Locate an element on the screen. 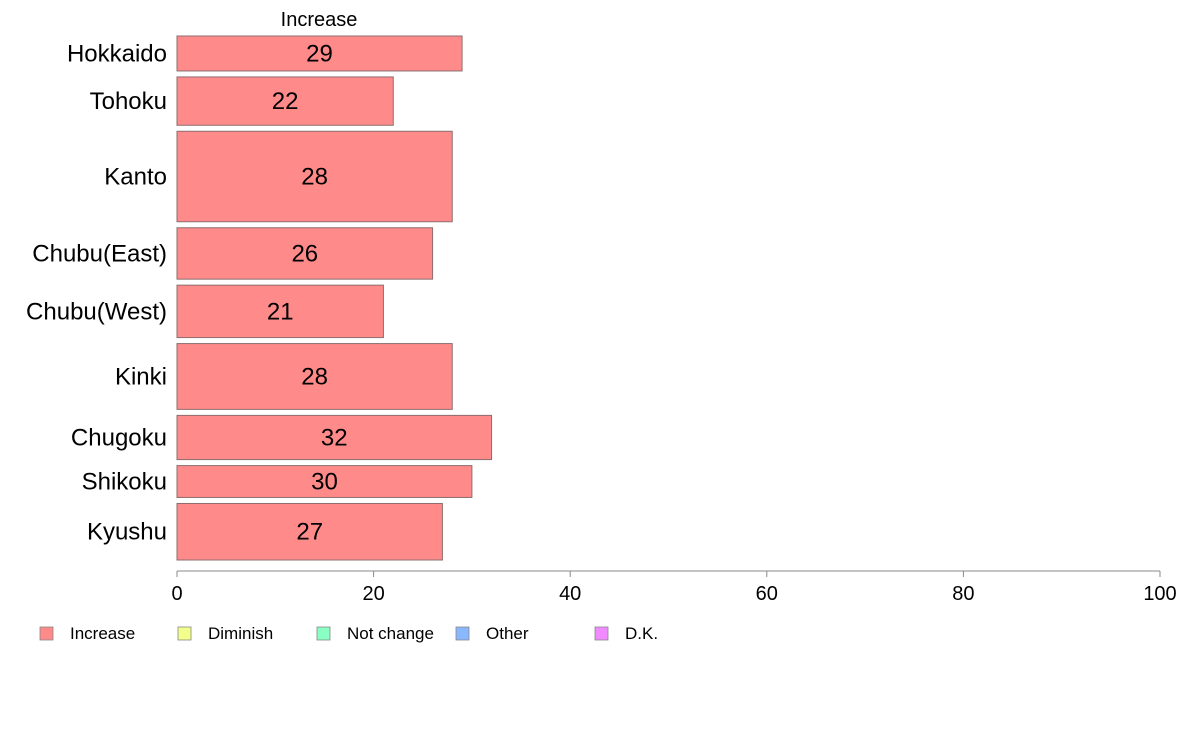 This screenshot has width=1188, height=741. x-tick-label-0: 0 is located at coordinates (176, 594).